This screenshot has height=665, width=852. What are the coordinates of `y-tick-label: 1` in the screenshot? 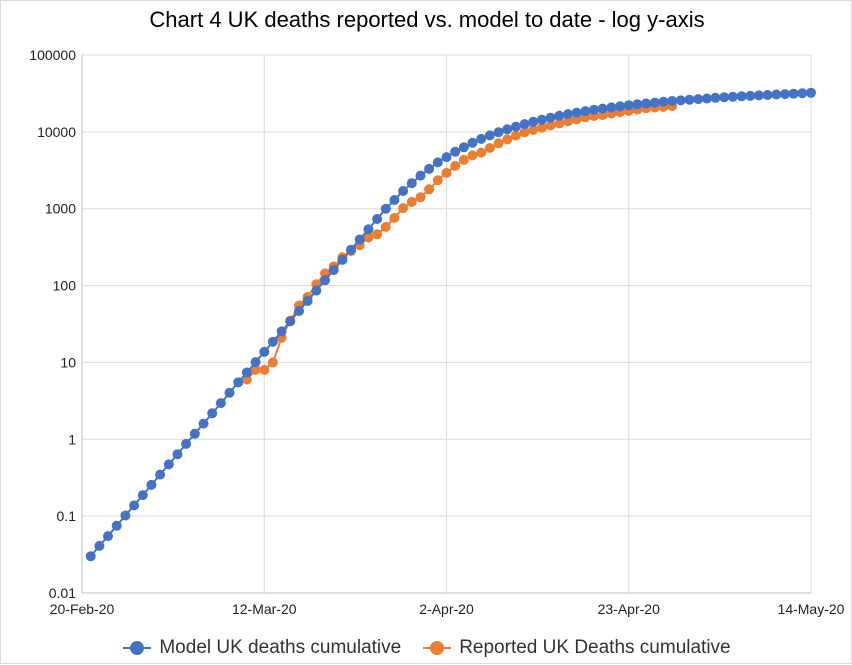 It's located at (72, 439).